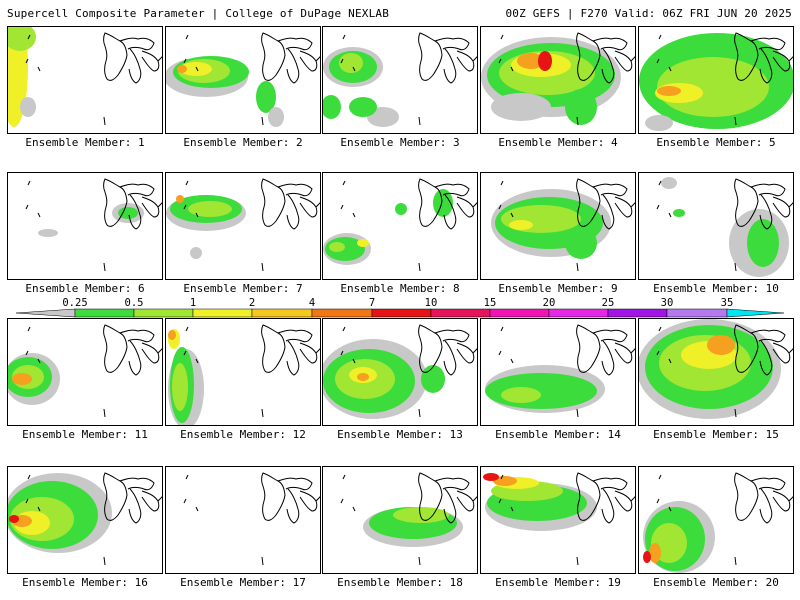 This screenshot has height=600, width=800. What do you see at coordinates (558, 142) in the screenshot?
I see `member-label: Ensemble Member: 4` at bounding box center [558, 142].